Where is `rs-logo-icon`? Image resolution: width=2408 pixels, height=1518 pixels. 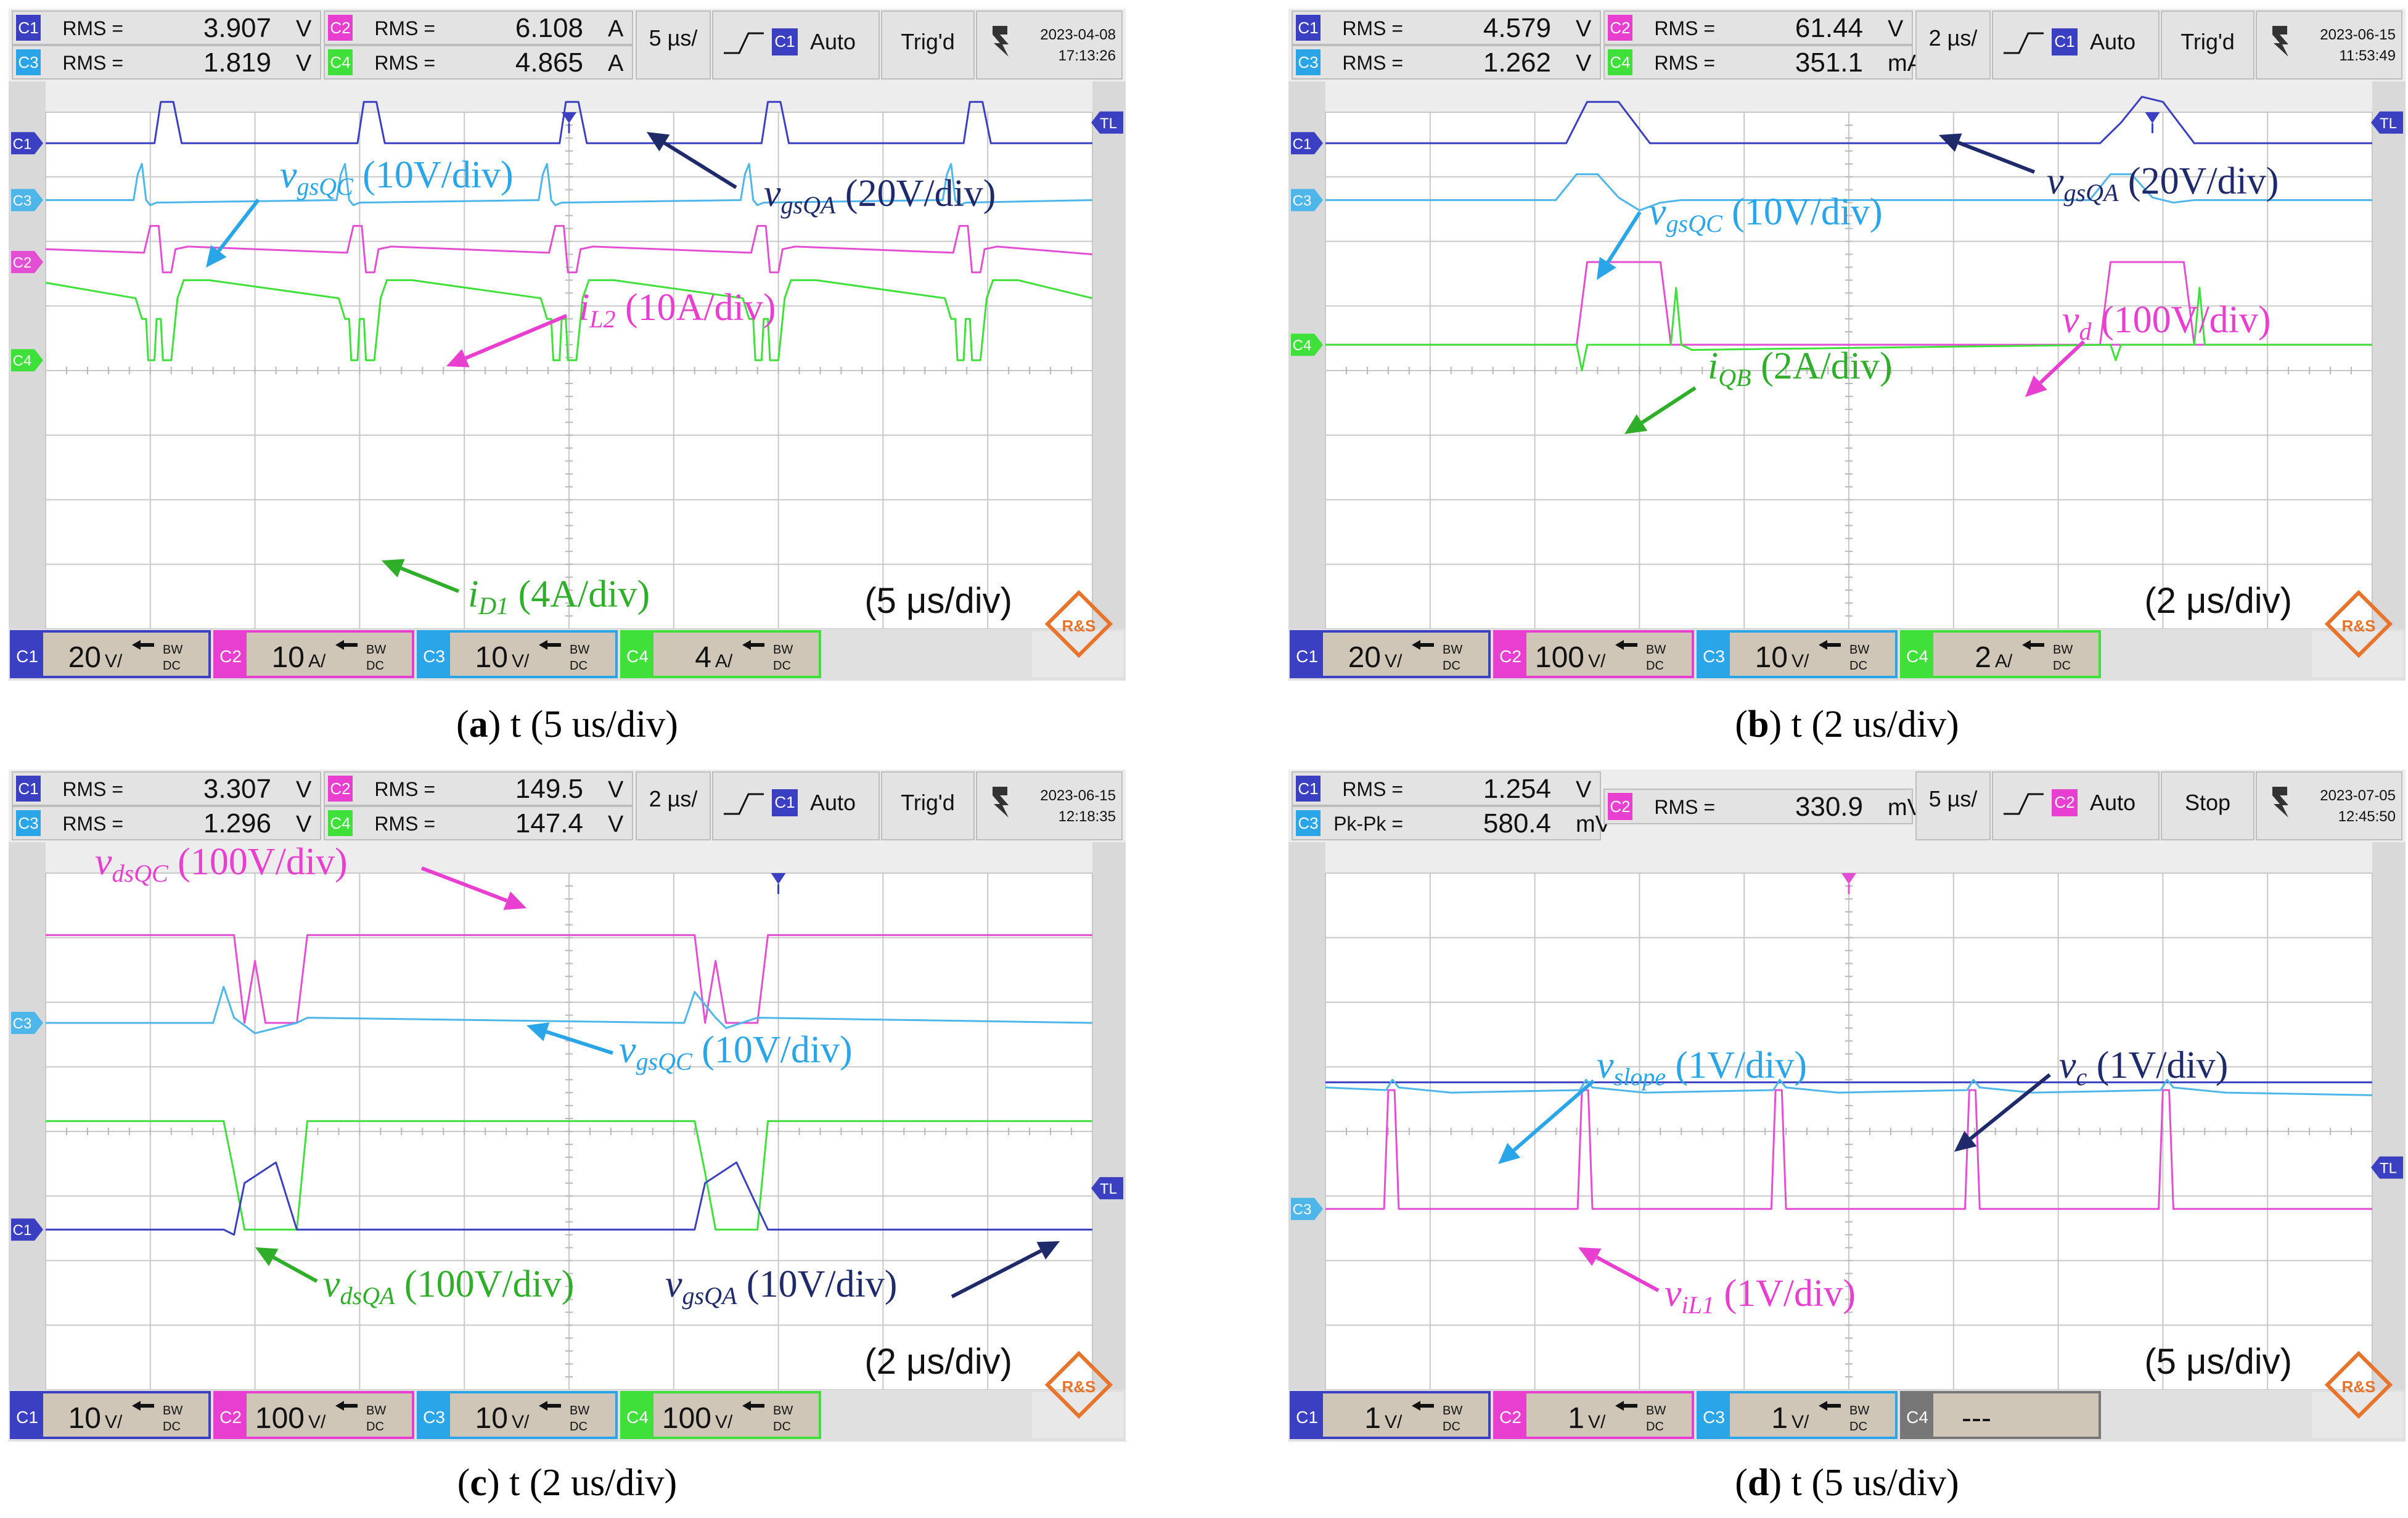
rs-logo-icon is located at coordinates (1078, 1385).